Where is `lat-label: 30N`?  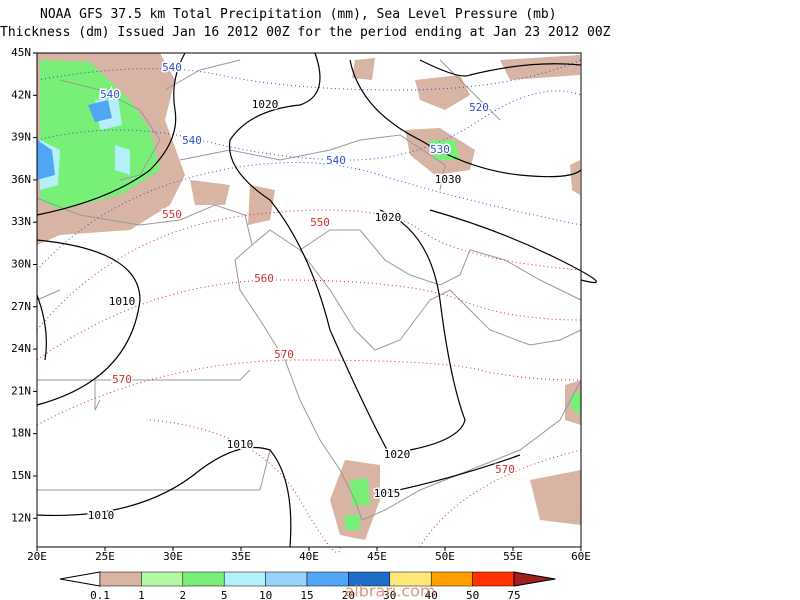
lat-label: 30N is located at coordinates (21, 264).